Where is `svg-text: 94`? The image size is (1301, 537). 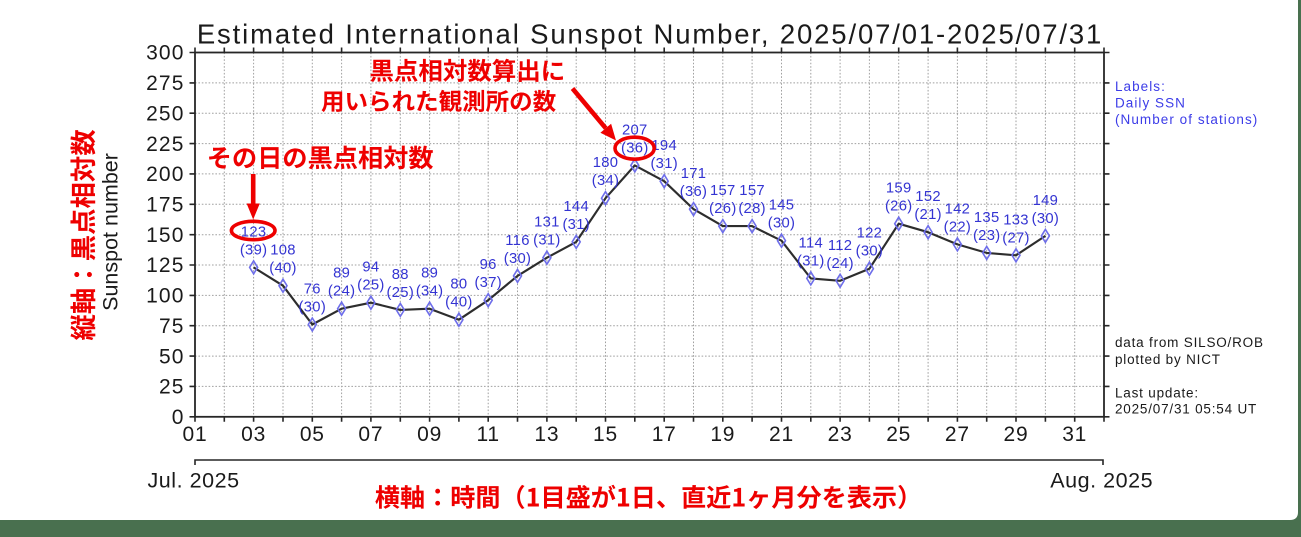
svg-text: 94 is located at coordinates (370, 268).